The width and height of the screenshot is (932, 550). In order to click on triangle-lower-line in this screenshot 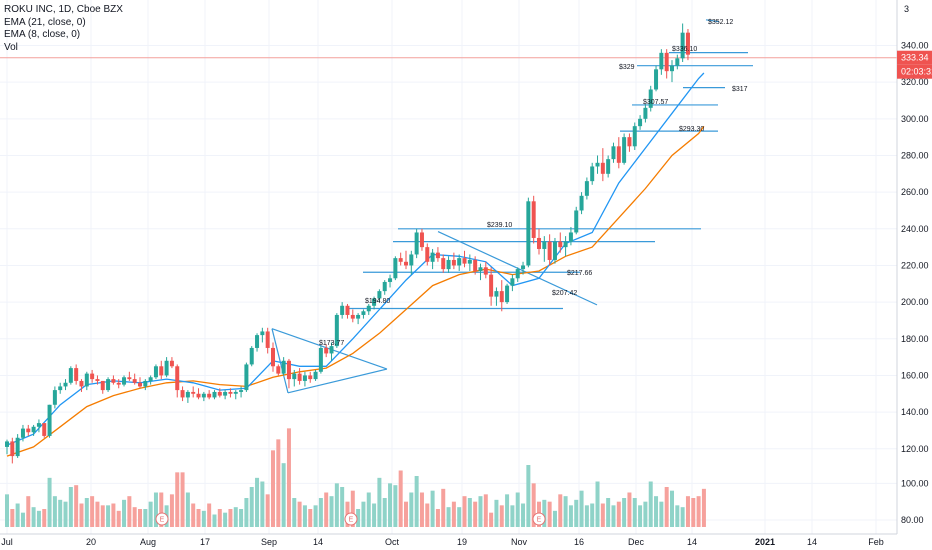, I will do `click(337, 381)`.